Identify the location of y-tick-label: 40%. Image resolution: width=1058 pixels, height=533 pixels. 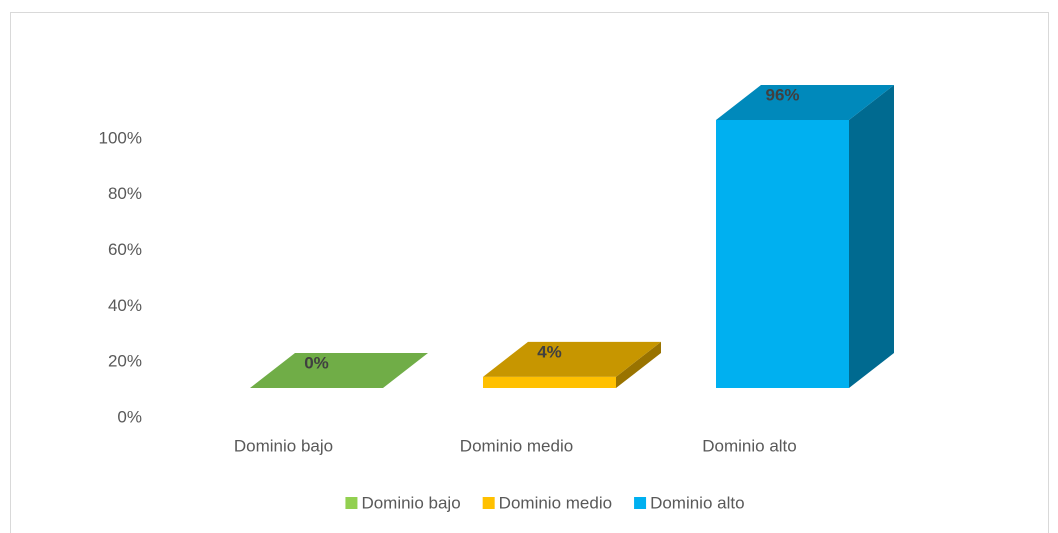
(125, 305).